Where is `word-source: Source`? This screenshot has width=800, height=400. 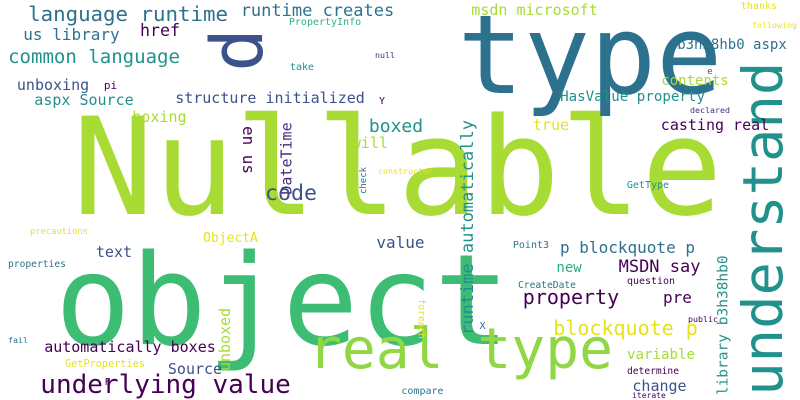
word-source: Source is located at coordinates (195, 369).